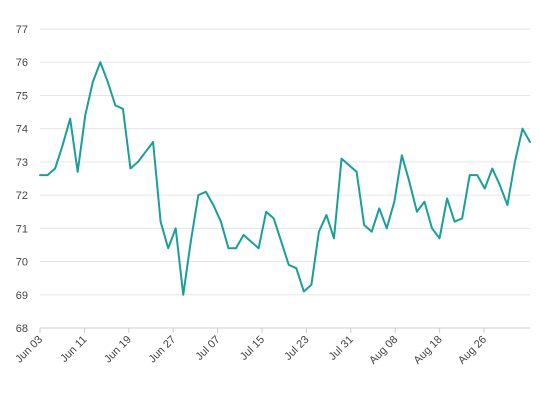 The width and height of the screenshot is (540, 400). I want to click on y-tick-label: 75, so click(22, 96).